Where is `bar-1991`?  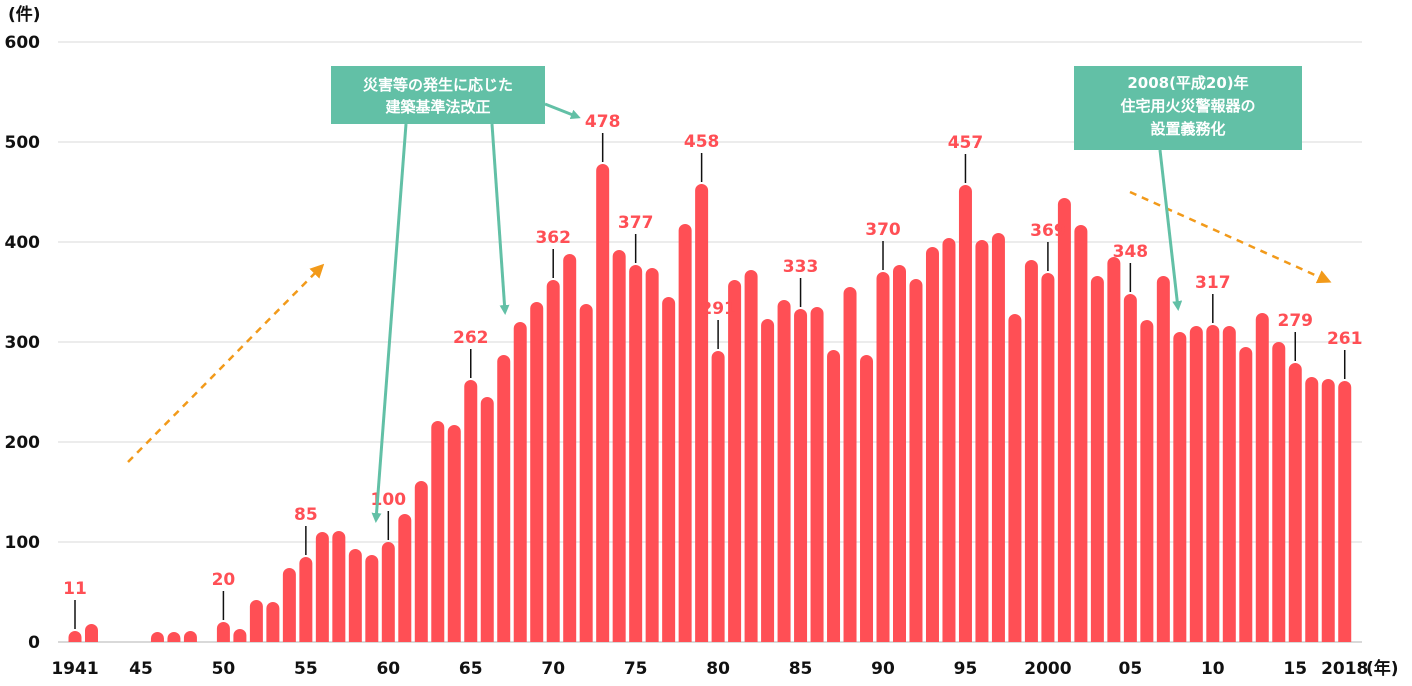
bar-1991 is located at coordinates (899, 453).